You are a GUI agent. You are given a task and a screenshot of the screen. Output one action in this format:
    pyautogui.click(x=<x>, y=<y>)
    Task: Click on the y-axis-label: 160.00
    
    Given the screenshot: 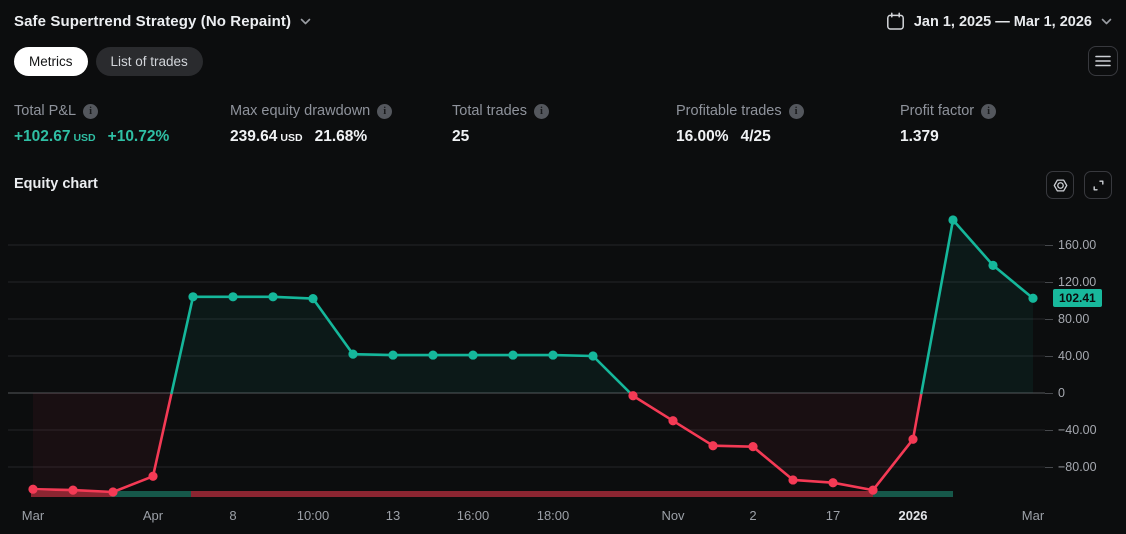 What is the action you would take?
    pyautogui.click(x=1077, y=245)
    